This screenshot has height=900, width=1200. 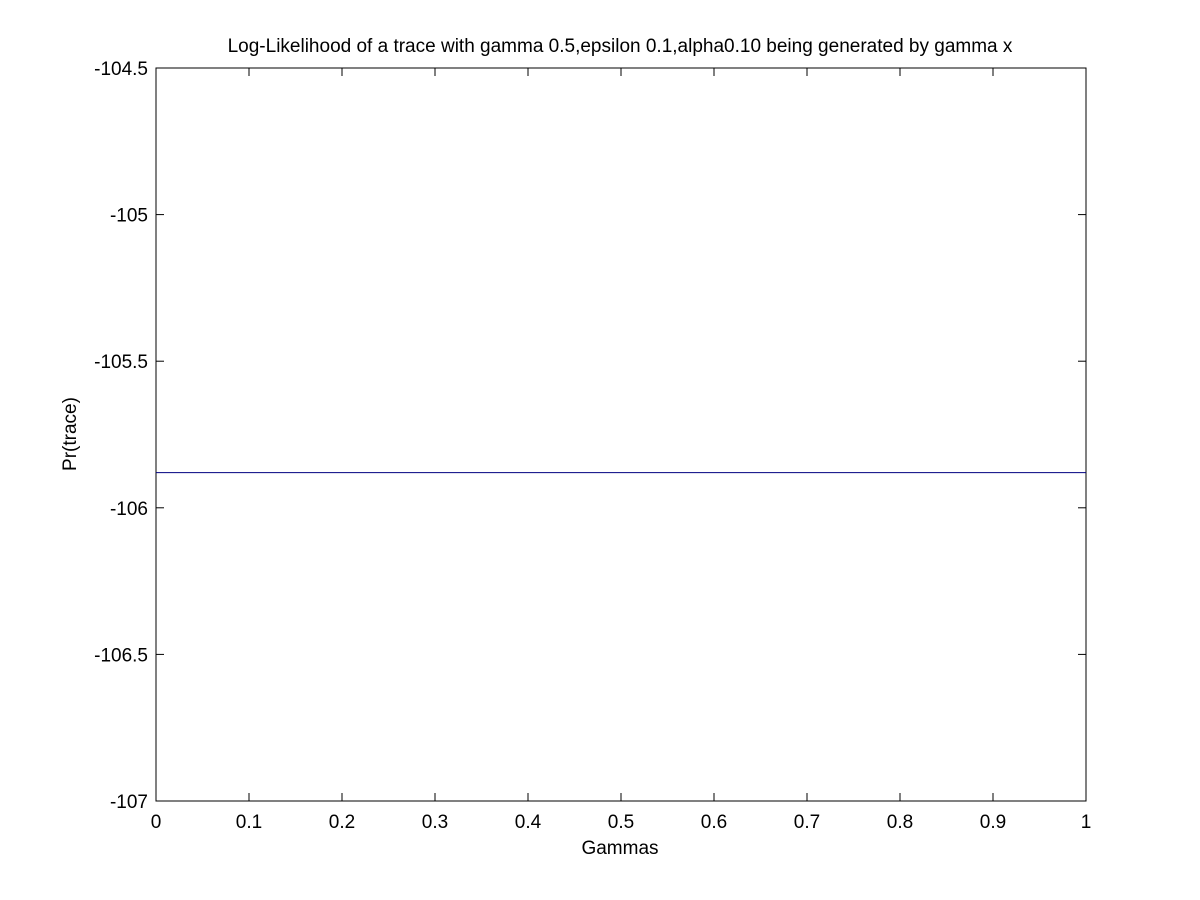 What do you see at coordinates (900, 822) in the screenshot?
I see `x-tick-label: 0.8` at bounding box center [900, 822].